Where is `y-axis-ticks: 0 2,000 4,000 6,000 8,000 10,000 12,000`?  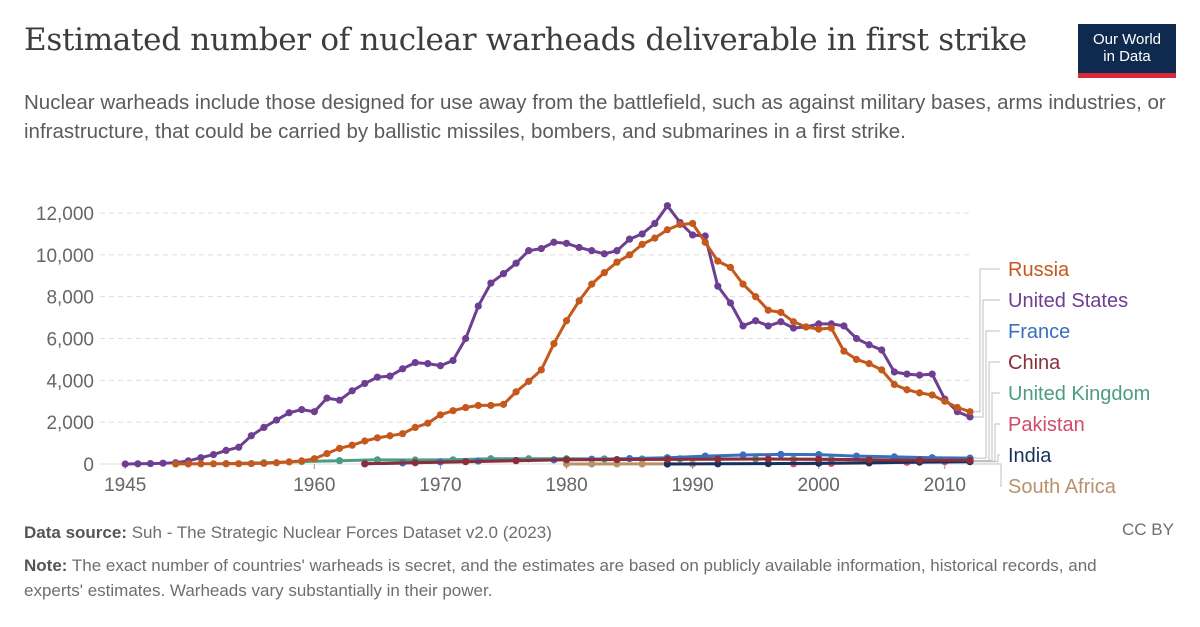 y-axis-ticks: 0 2,000 4,000 6,000 8,000 10,000 12,000 is located at coordinates (65, 340).